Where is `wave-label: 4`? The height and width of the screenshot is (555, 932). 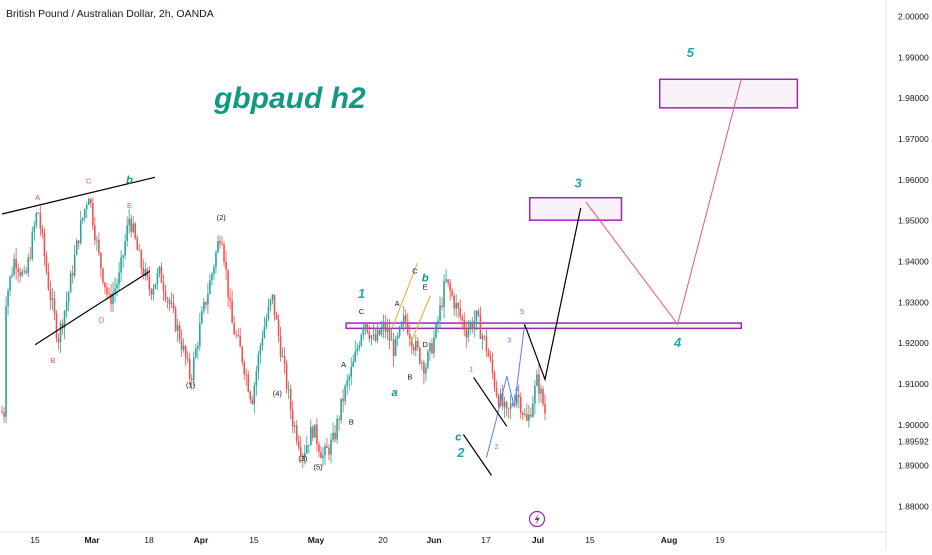
wave-label: 4 is located at coordinates (517, 389).